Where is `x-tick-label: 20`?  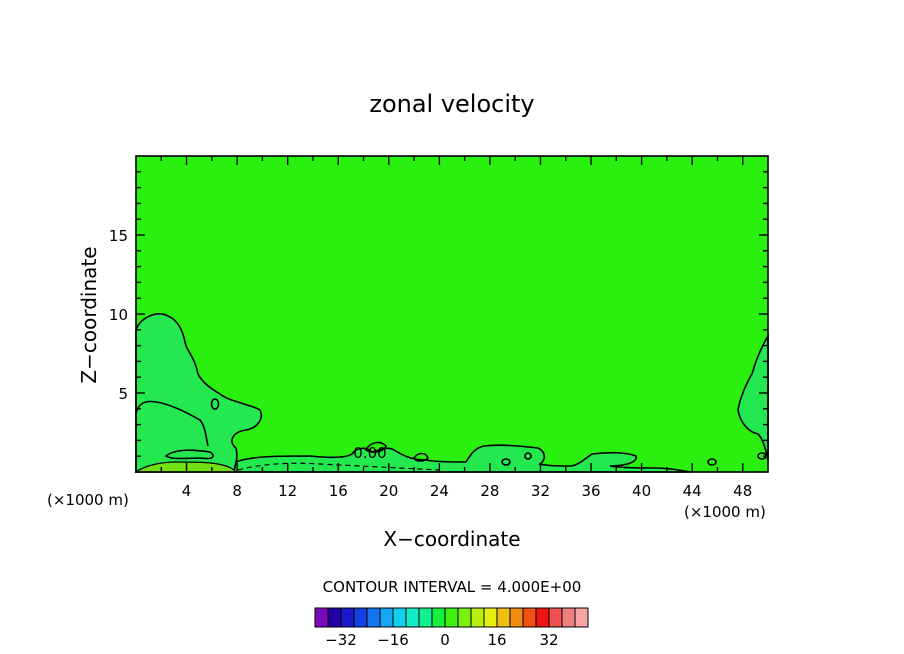 x-tick-label: 20 is located at coordinates (388, 491).